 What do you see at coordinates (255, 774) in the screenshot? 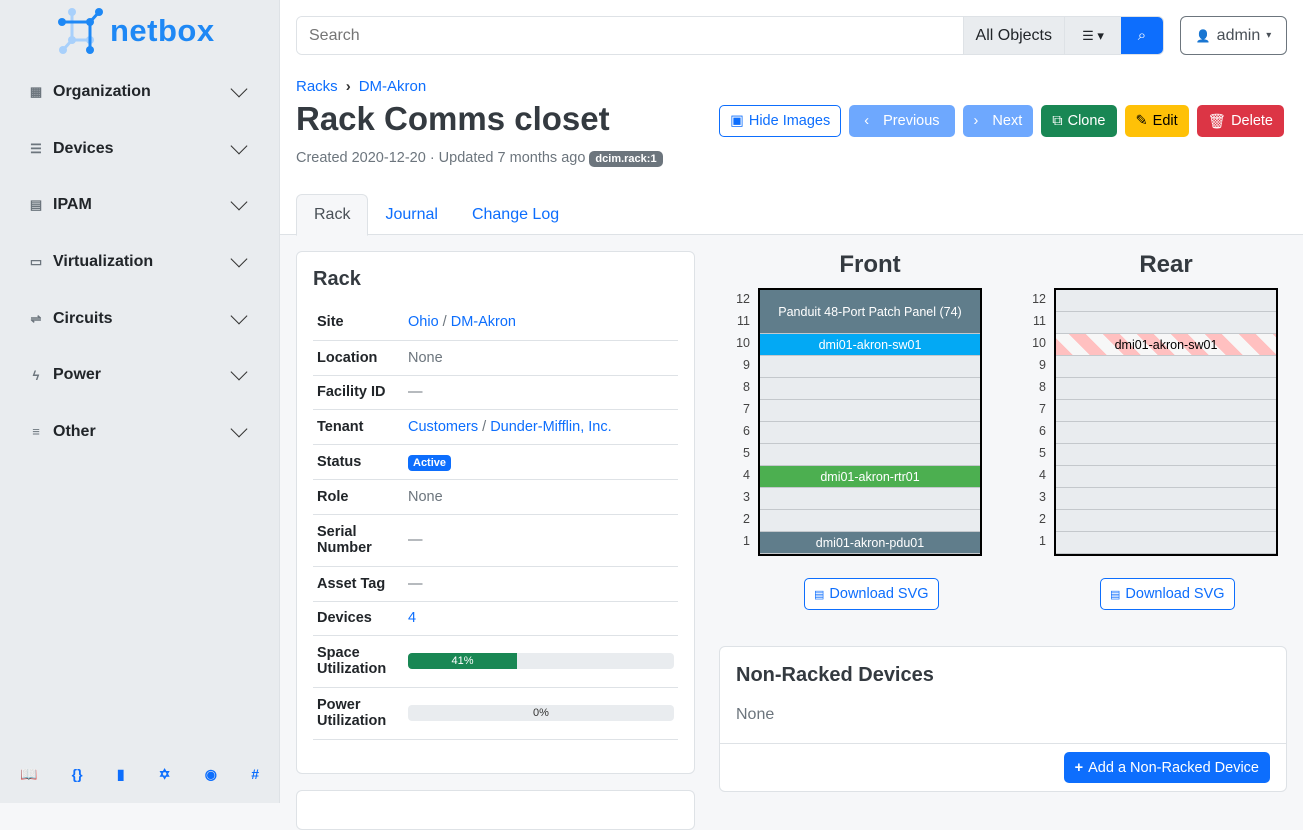
I see `slack-icon: #` at bounding box center [255, 774].